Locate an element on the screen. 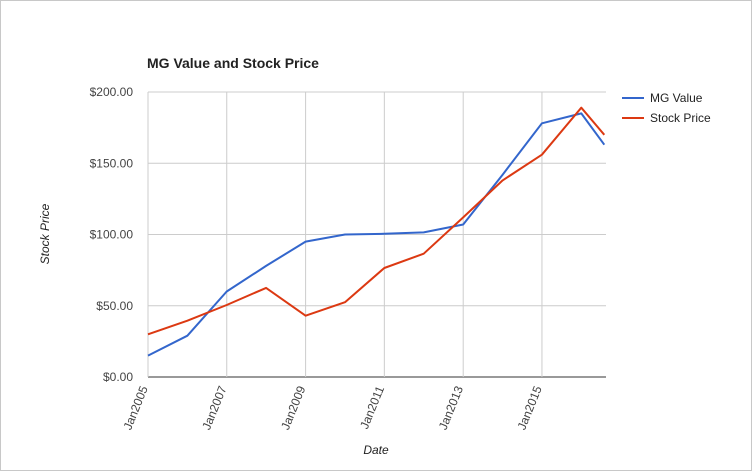 This screenshot has width=752, height=471. y-tick-label: $0.00 is located at coordinates (118, 377).